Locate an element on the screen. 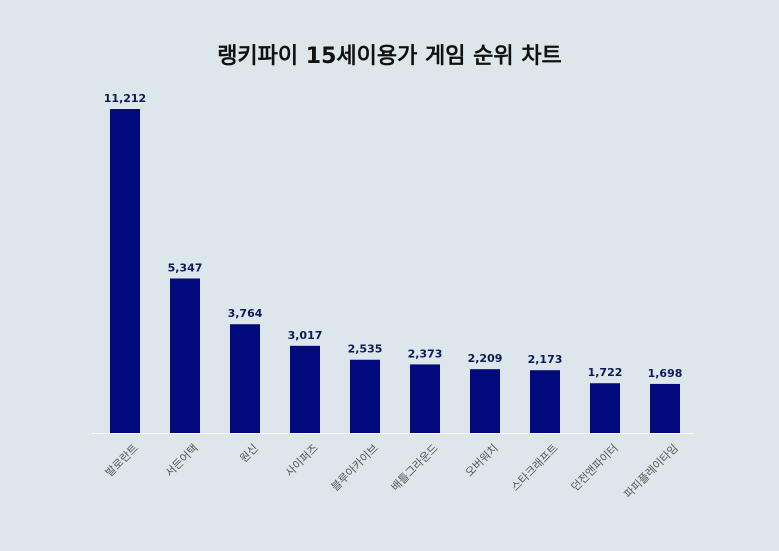 This screenshot has height=551, width=779. data-label: 1,722 is located at coordinates (605, 372).